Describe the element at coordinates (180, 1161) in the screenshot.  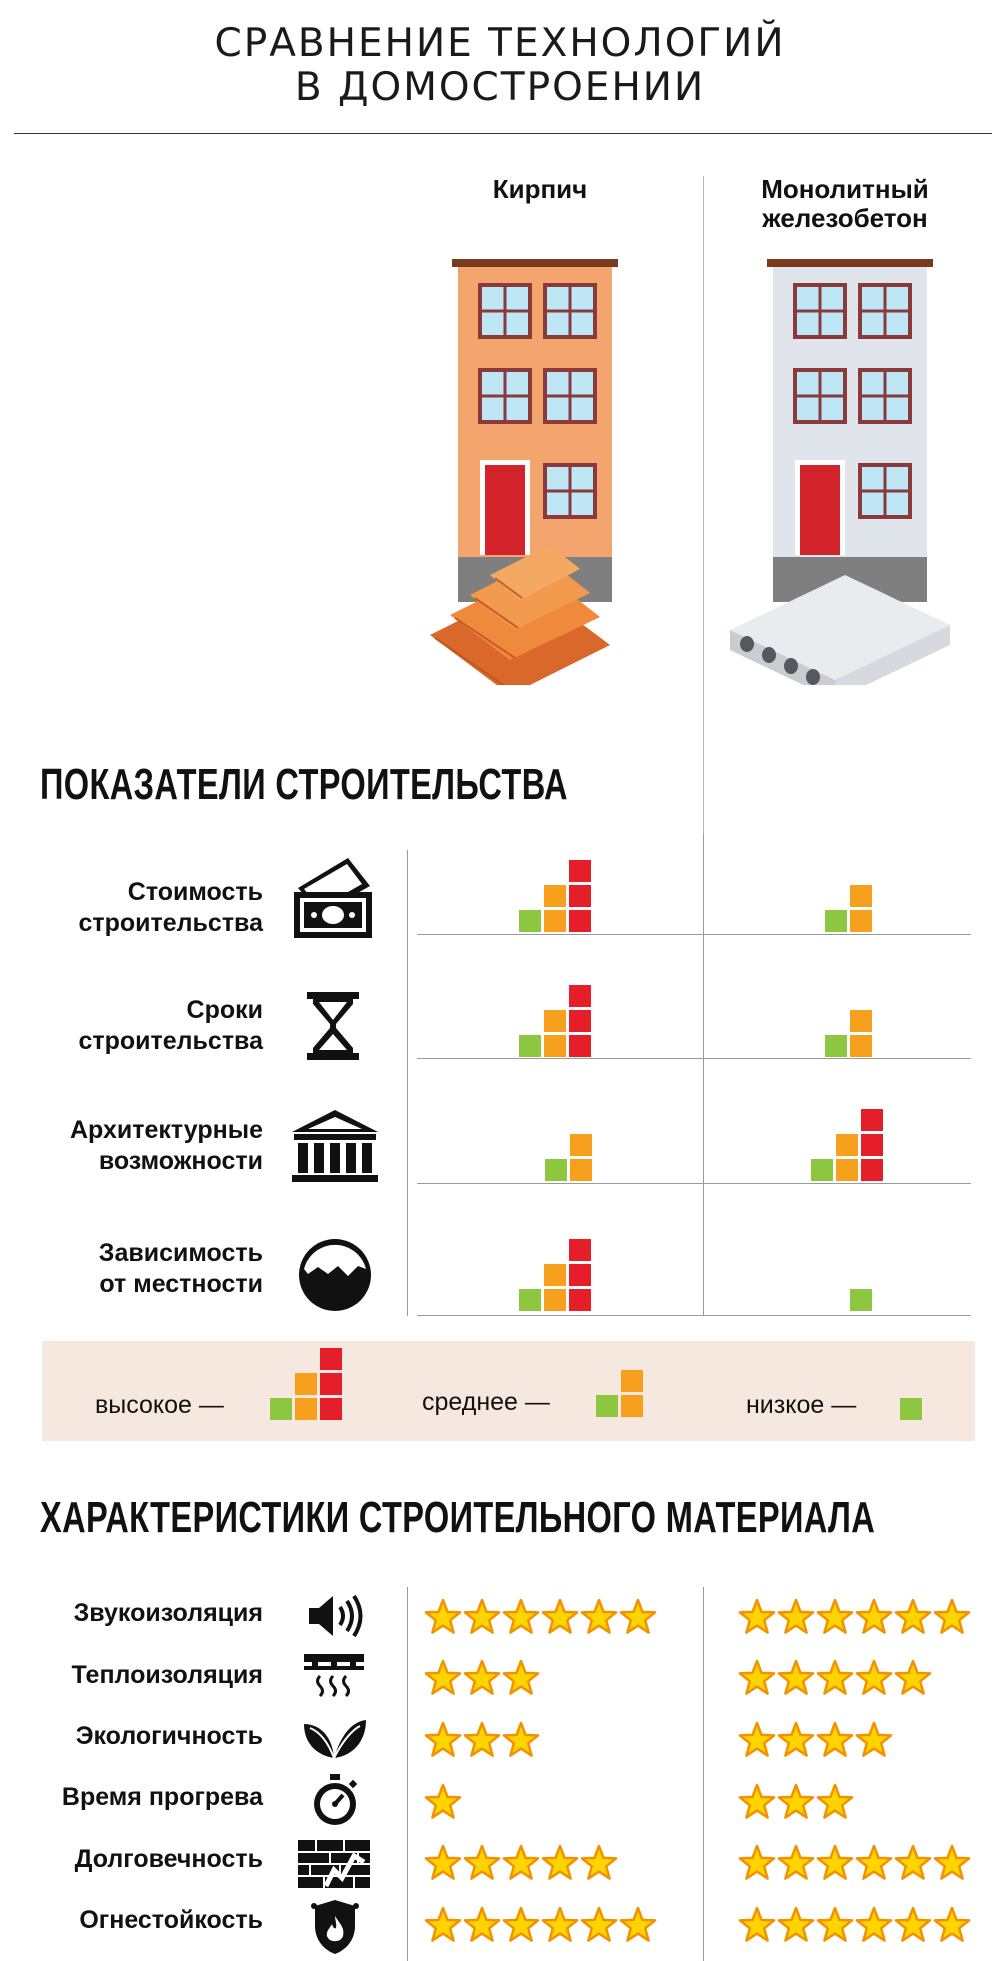
I see `indicator-label-architecture-line2: возможности` at that location.